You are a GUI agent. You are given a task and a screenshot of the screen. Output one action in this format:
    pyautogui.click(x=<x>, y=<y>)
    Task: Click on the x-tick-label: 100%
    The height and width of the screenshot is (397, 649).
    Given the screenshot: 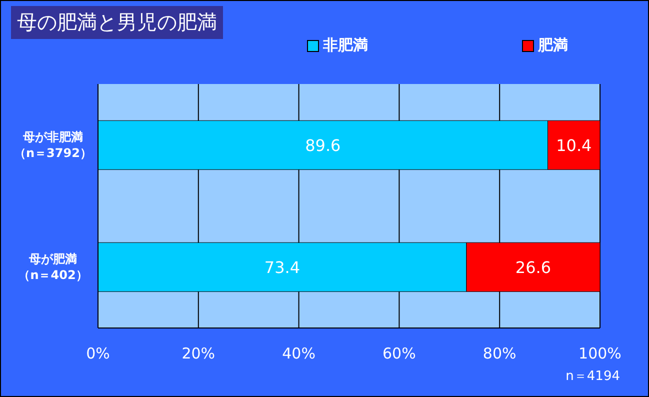 What is the action you would take?
    pyautogui.click(x=600, y=353)
    